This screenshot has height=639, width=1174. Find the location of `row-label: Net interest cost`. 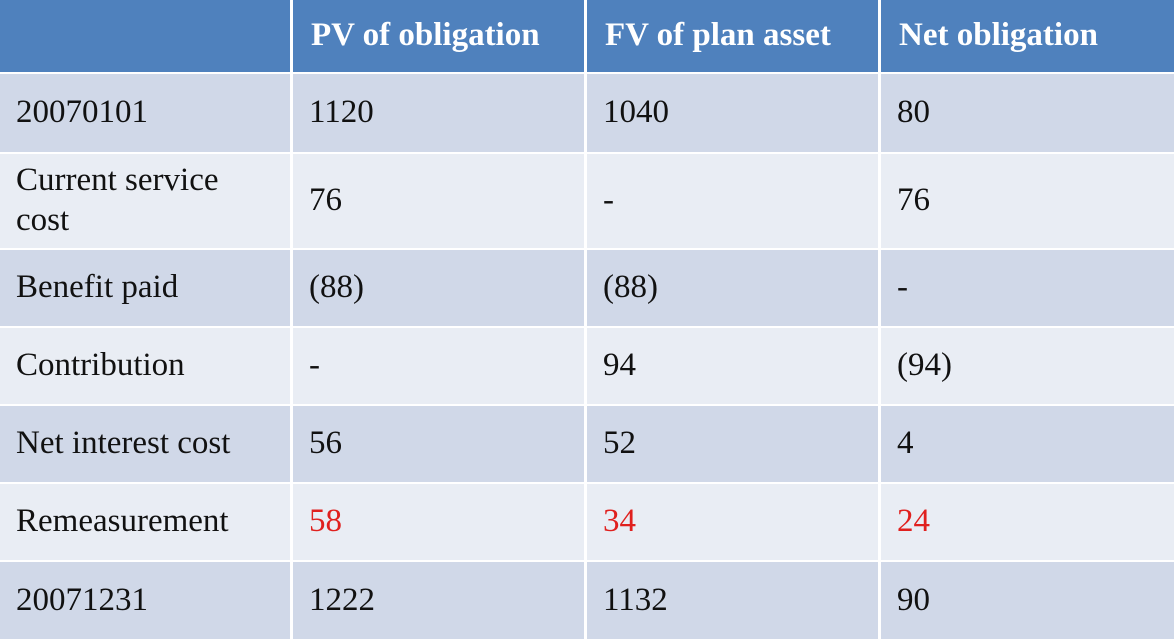

row-label: Net interest cost is located at coordinates (145, 444).